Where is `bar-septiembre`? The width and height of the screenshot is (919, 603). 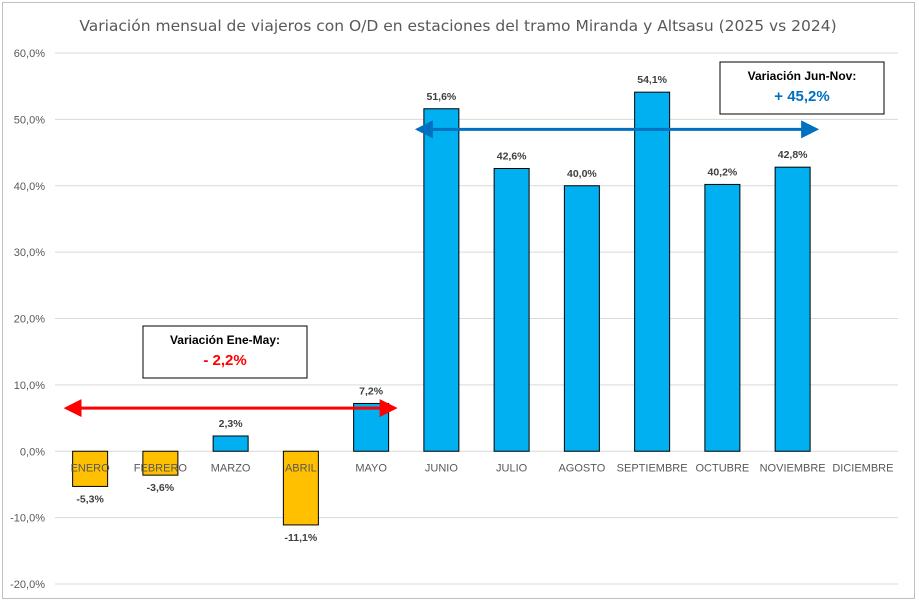 bar-septiembre is located at coordinates (652, 271).